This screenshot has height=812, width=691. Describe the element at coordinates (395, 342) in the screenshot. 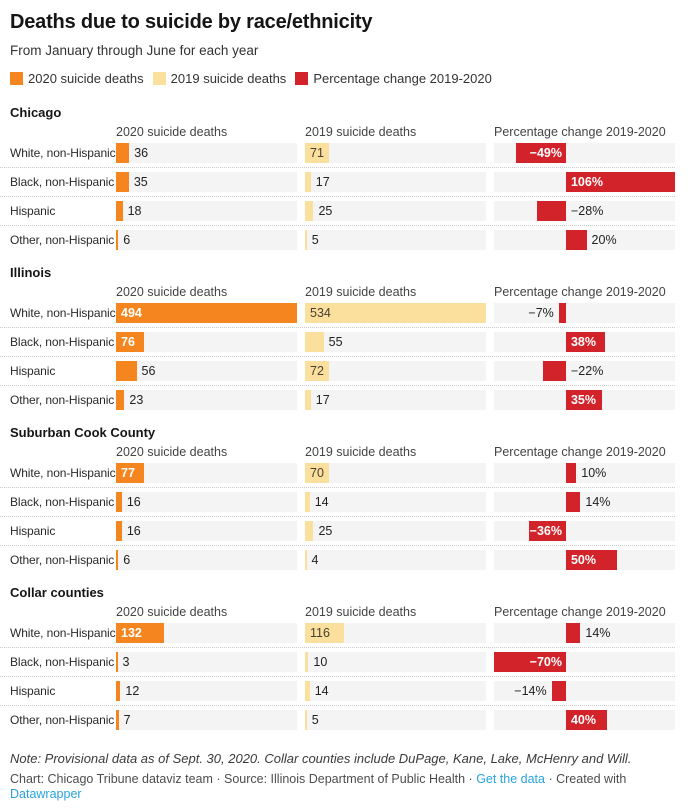

I see `deaths-2019-track: 55` at that location.